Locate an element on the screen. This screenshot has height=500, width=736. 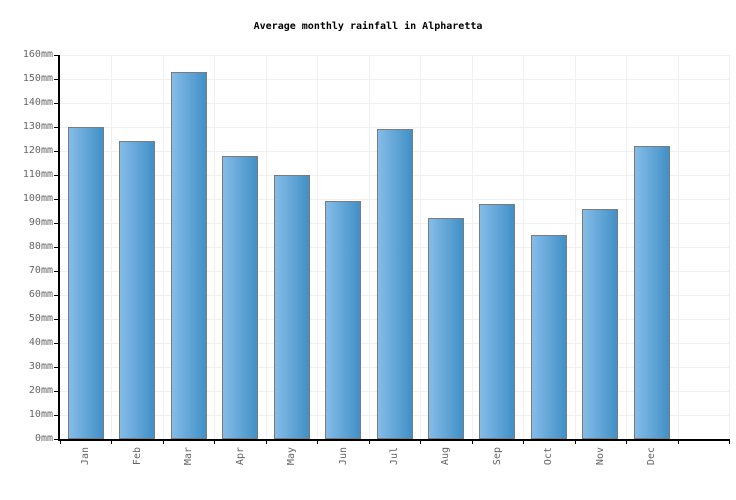
y-axis-tick-label: 80mm is located at coordinates (40, 246).